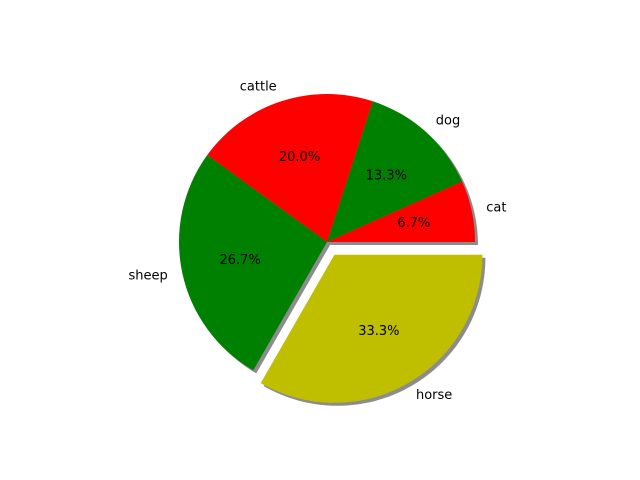  I want to click on slice-horse, so click(371, 328).